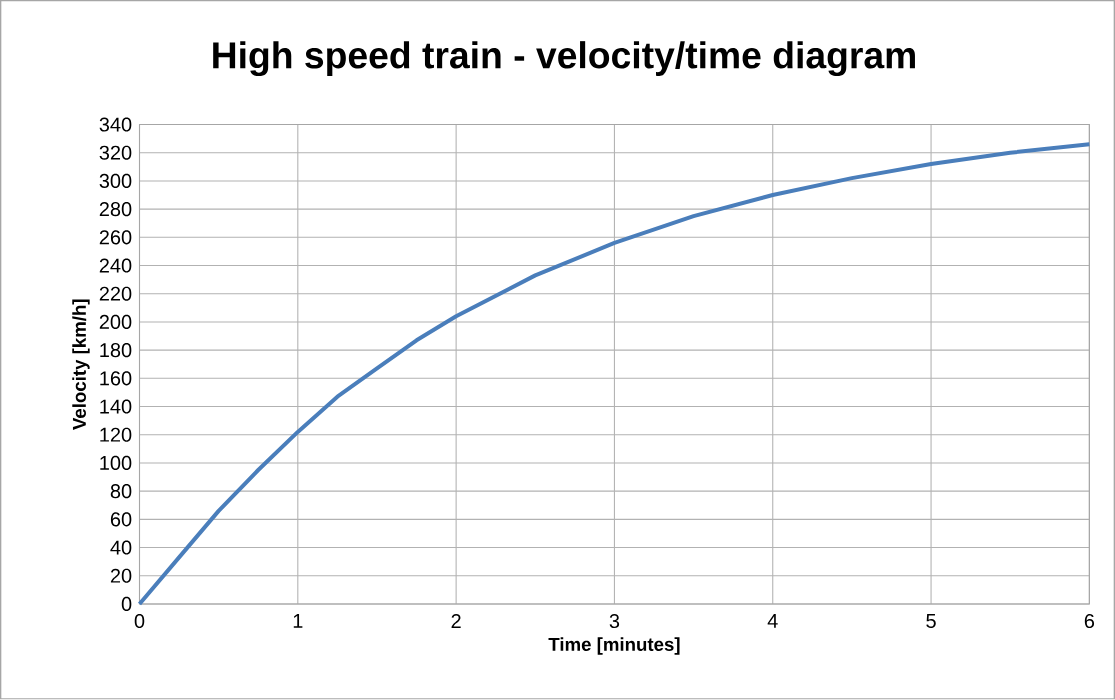 The width and height of the screenshot is (1115, 700). What do you see at coordinates (121, 519) in the screenshot?
I see `y-tick-label: 60` at bounding box center [121, 519].